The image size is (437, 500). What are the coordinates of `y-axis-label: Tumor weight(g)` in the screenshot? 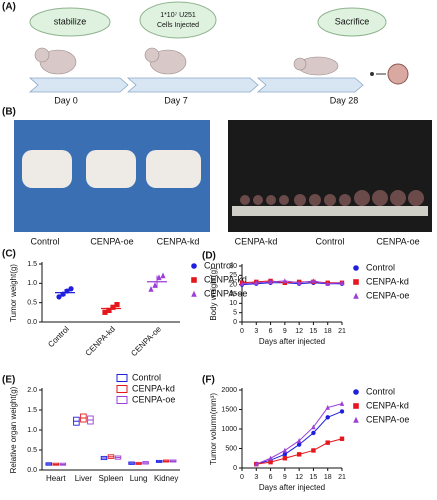 It's located at (13, 293).